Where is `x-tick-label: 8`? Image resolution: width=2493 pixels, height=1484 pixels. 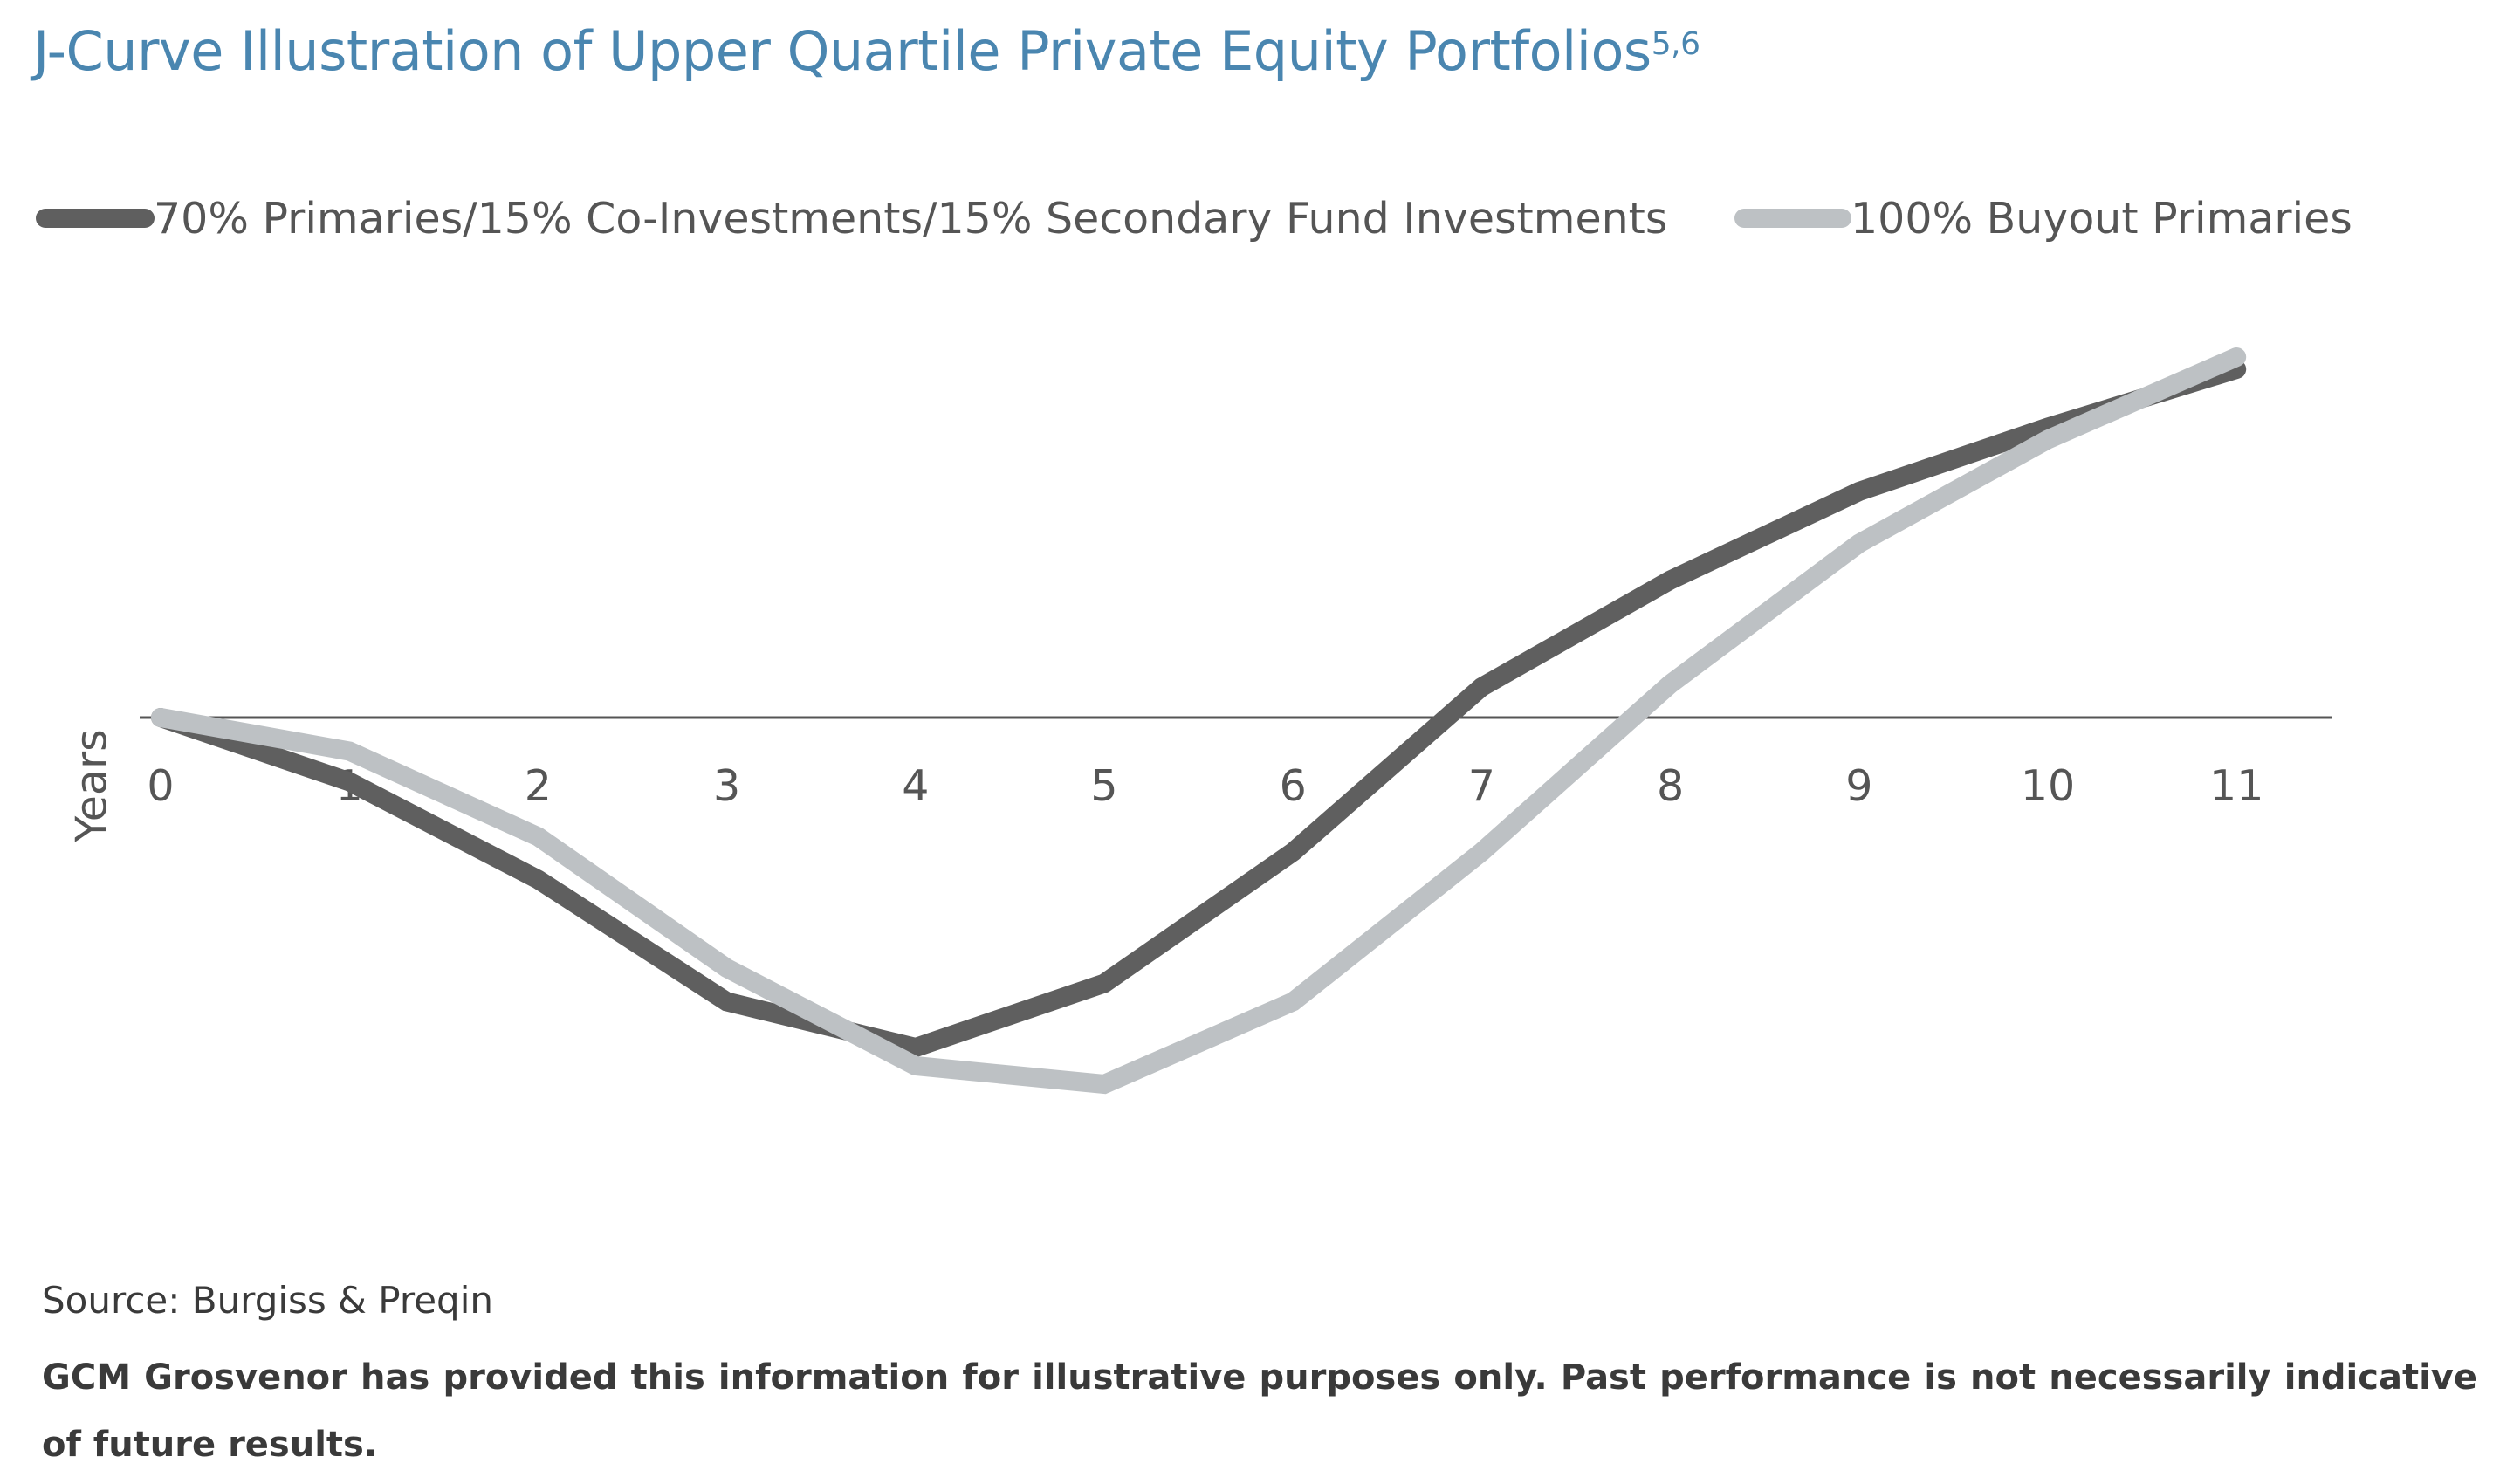 x-tick-label: 8 is located at coordinates (1670, 786).